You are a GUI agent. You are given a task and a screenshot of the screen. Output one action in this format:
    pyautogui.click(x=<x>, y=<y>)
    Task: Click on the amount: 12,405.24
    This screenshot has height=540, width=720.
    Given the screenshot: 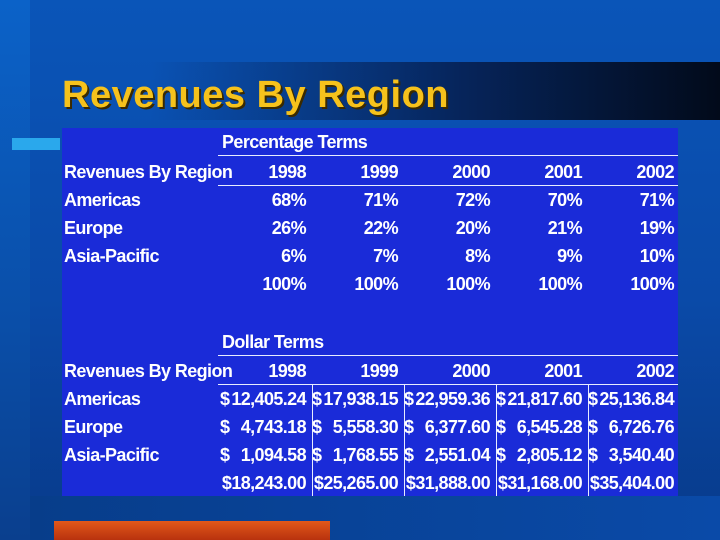 What is the action you would take?
    pyautogui.click(x=268, y=399)
    